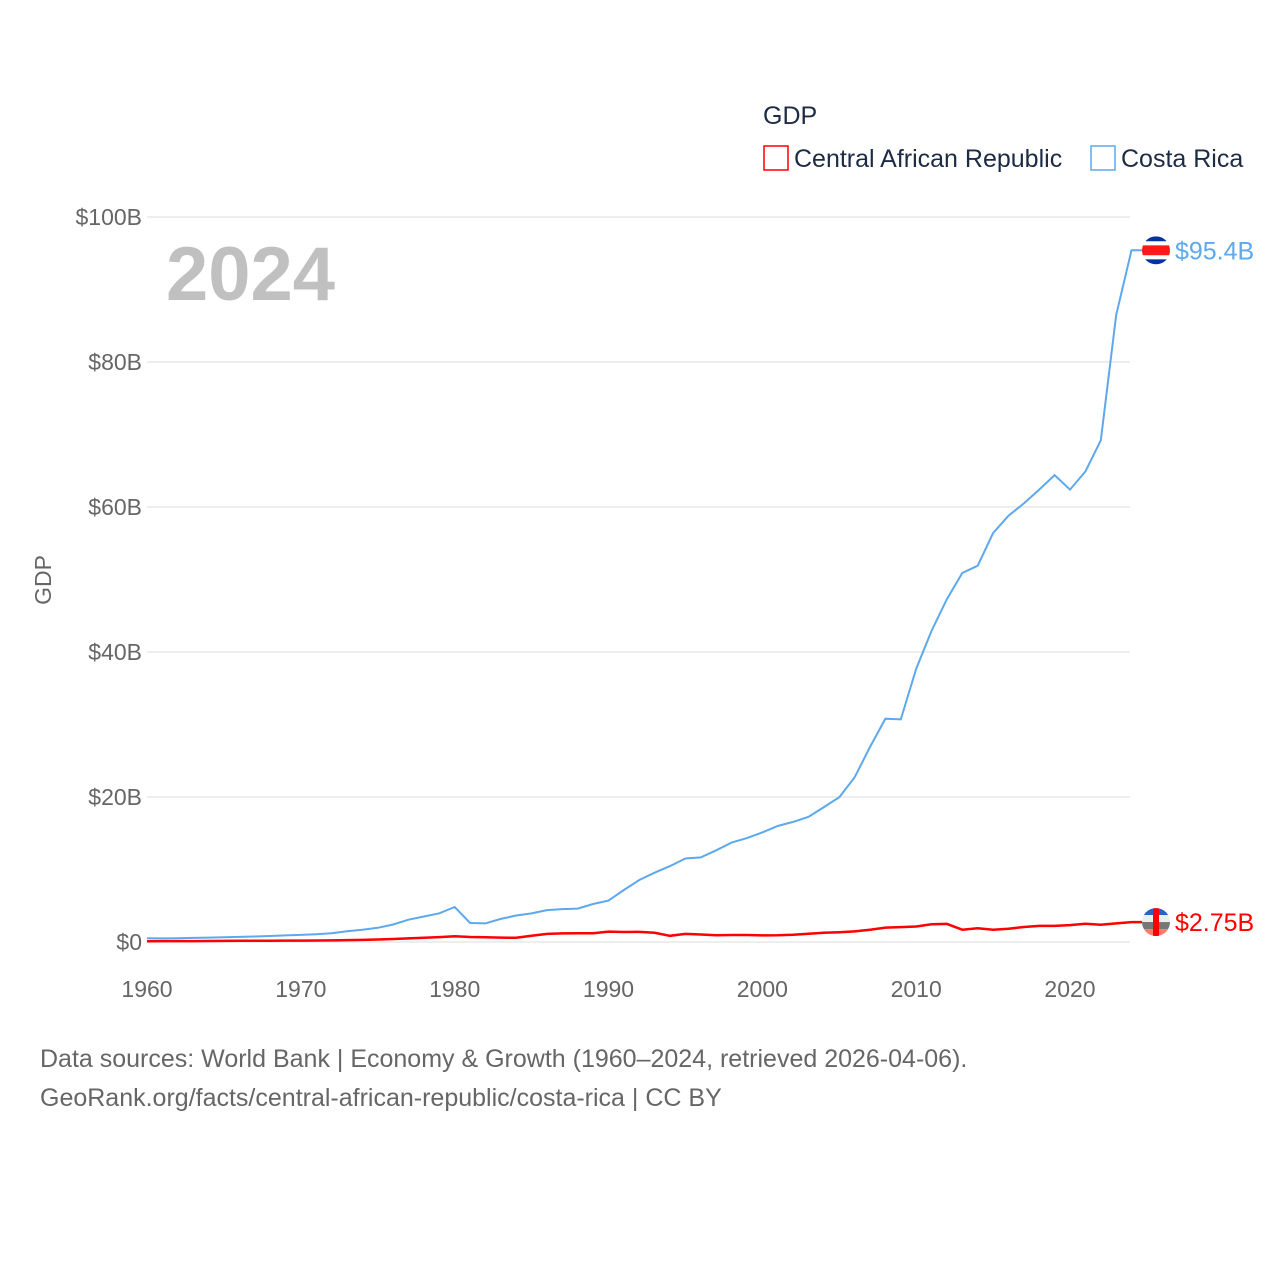 The width and height of the screenshot is (1280, 1280). What do you see at coordinates (916, 989) in the screenshot?
I see `x-tick-label: 2010` at bounding box center [916, 989].